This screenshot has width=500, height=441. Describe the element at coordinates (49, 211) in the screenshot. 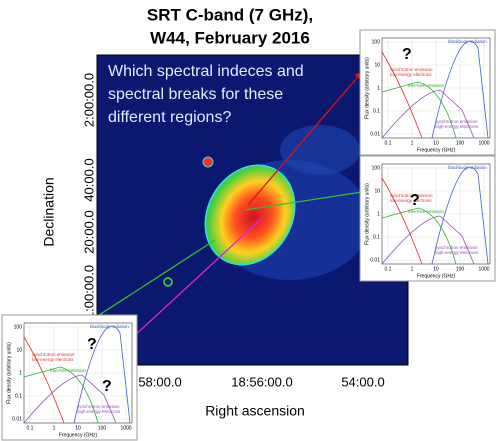

I see `y-axis-label: Declination` at that location.